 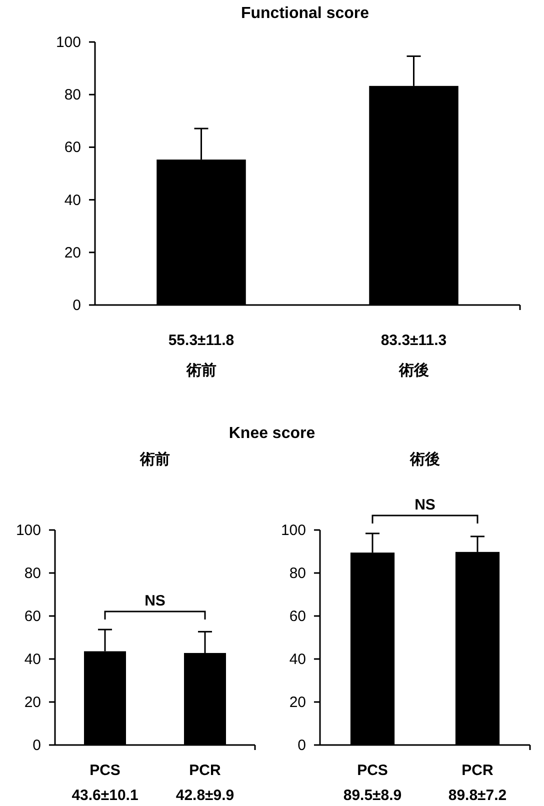 What do you see at coordinates (155, 601) in the screenshot?
I see `annotation: NS` at bounding box center [155, 601].